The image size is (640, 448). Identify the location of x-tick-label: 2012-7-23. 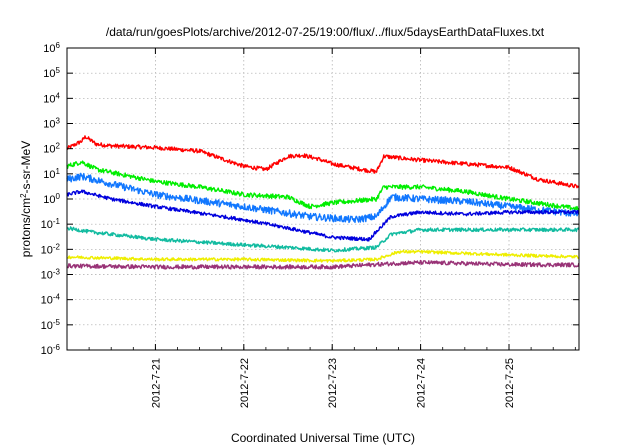
(333, 383).